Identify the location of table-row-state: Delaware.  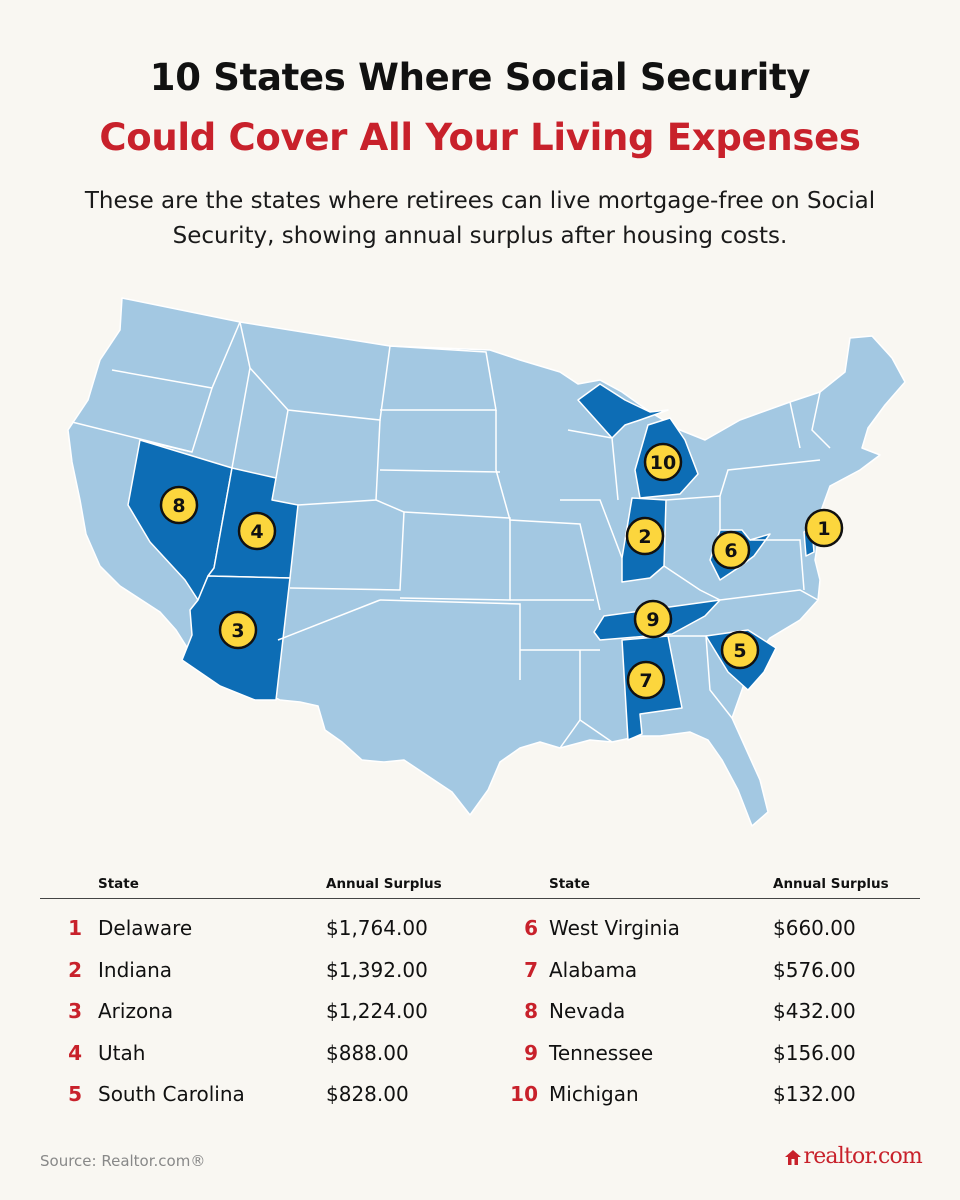
(145, 928).